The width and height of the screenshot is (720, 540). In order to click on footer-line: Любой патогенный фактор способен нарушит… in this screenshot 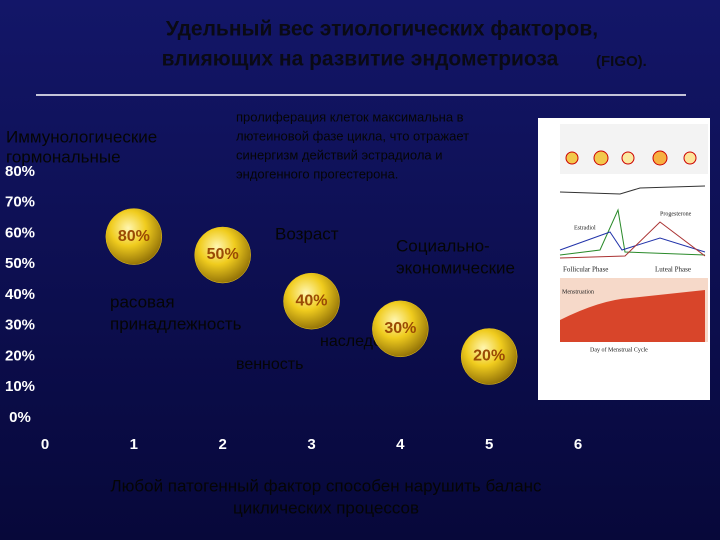, I will do `click(326, 485)`.